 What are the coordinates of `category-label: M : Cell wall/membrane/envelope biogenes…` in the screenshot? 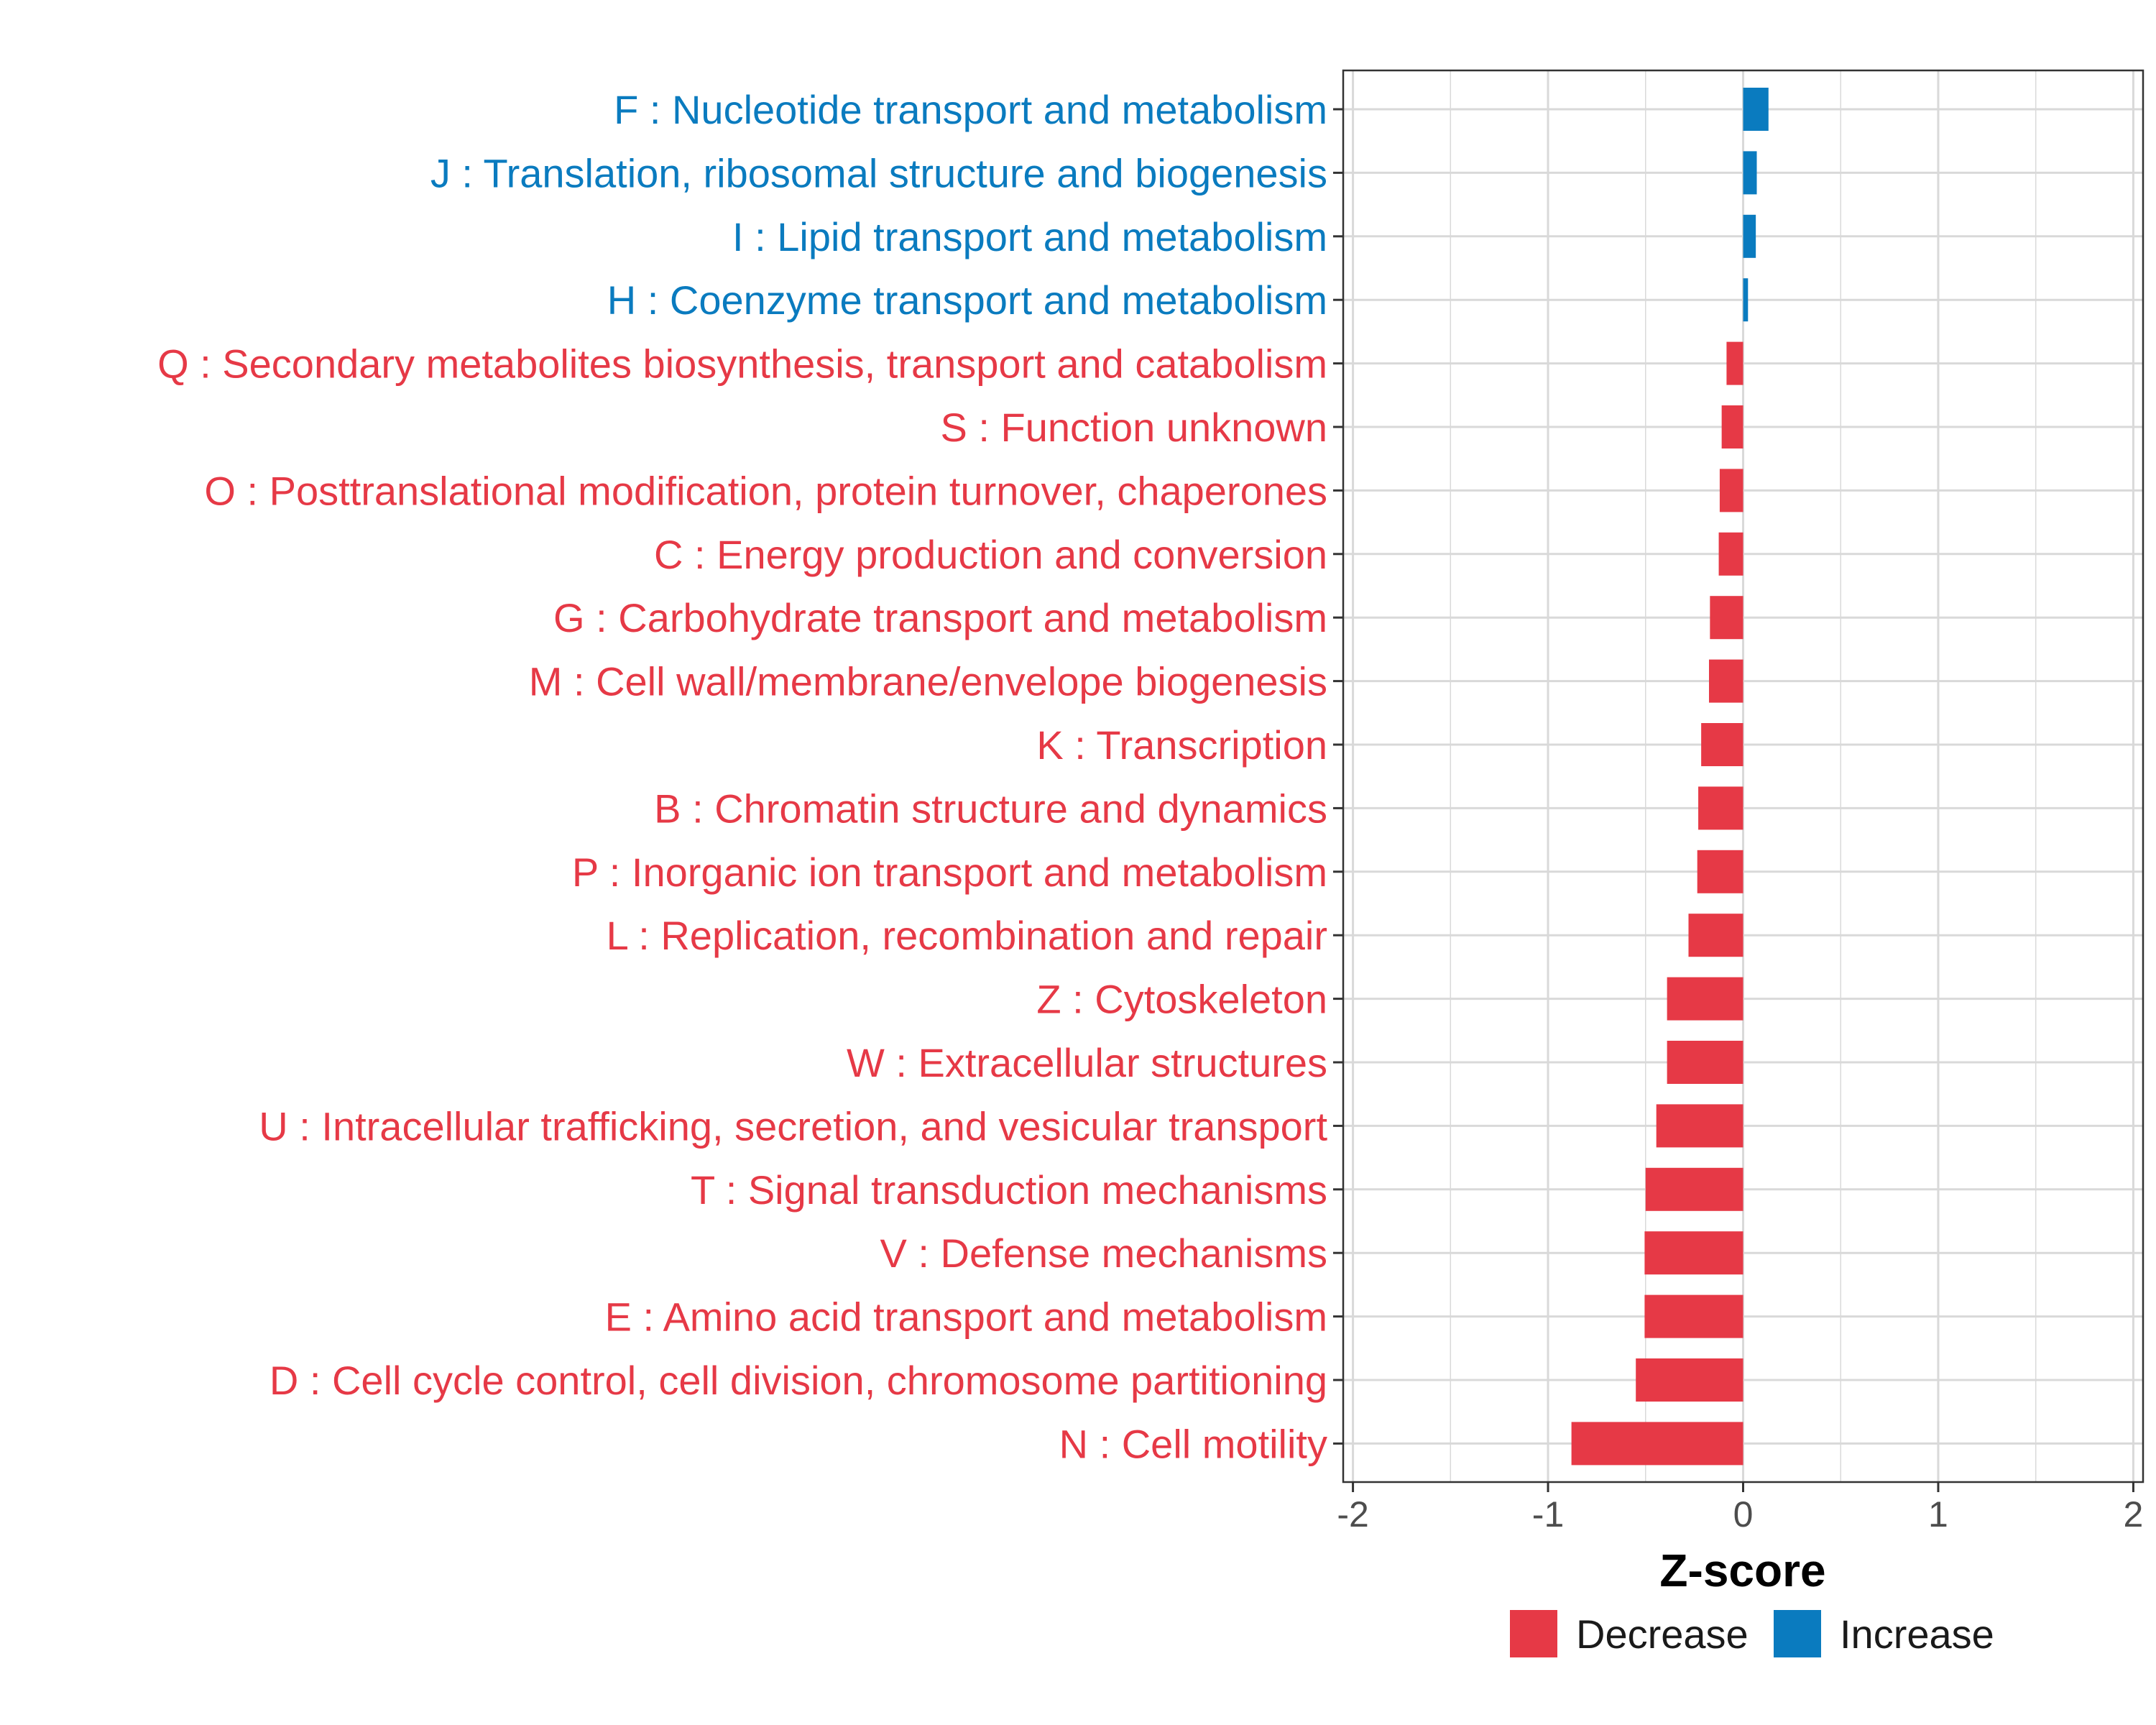 It's located at (928, 681).